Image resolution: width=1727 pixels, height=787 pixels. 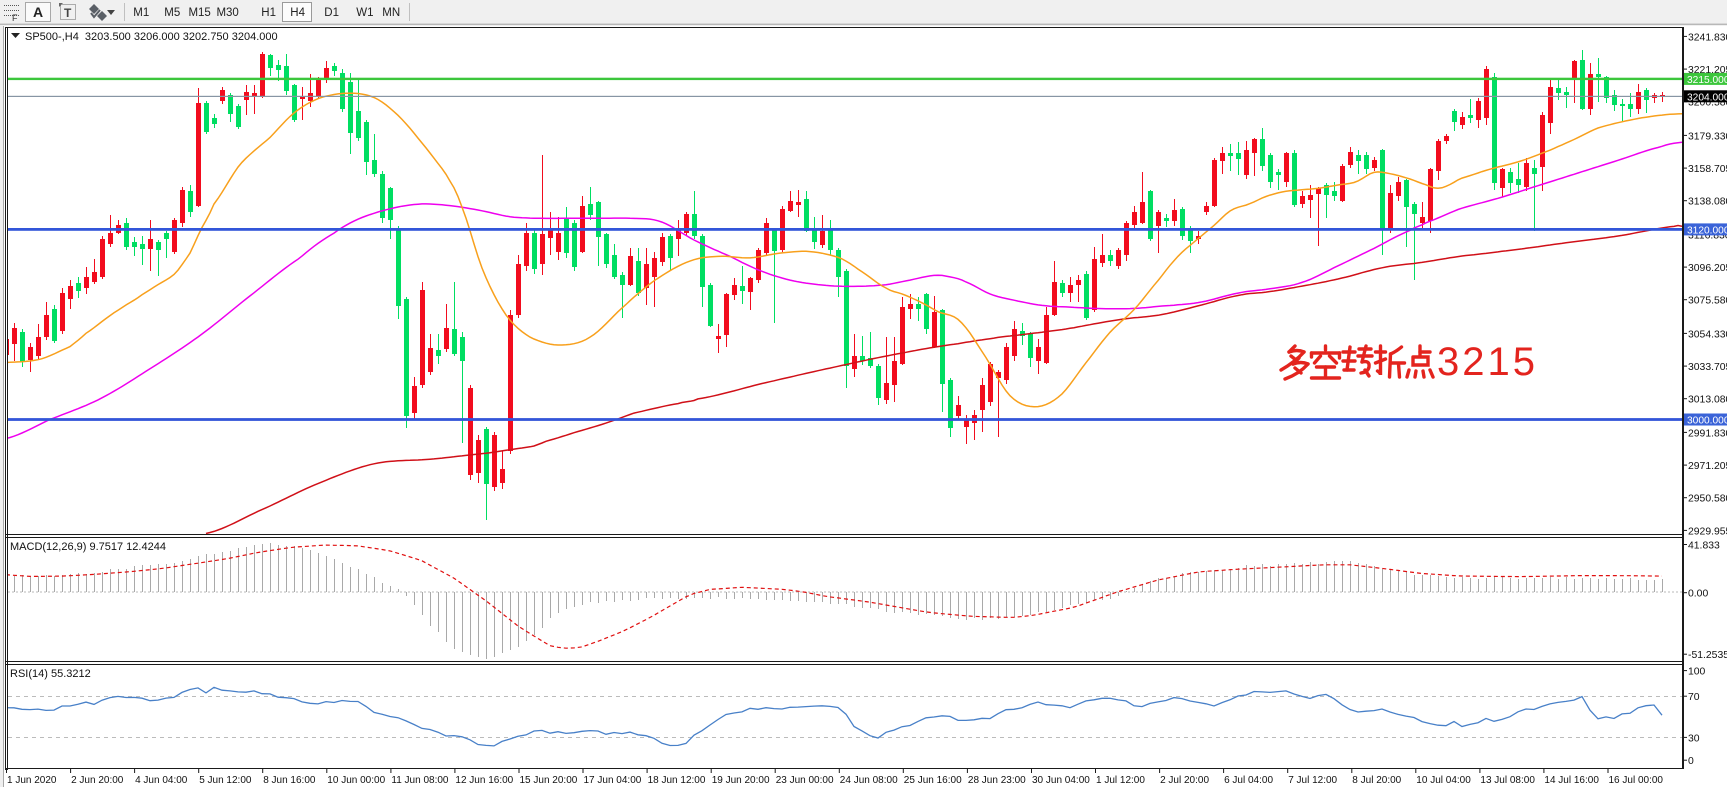 I want to click on svg-text: 5 Jun 12:00, so click(x=225, y=780).